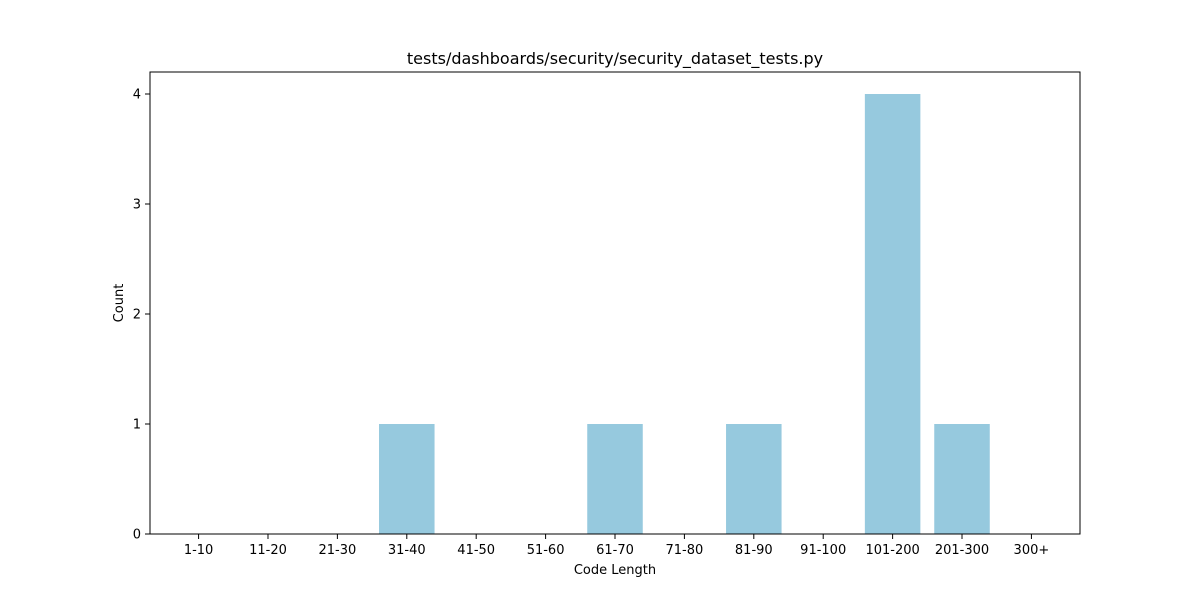 This screenshot has height=600, width=1200. Describe the element at coordinates (476, 550) in the screenshot. I see `x-tick-label: 41-50` at that location.